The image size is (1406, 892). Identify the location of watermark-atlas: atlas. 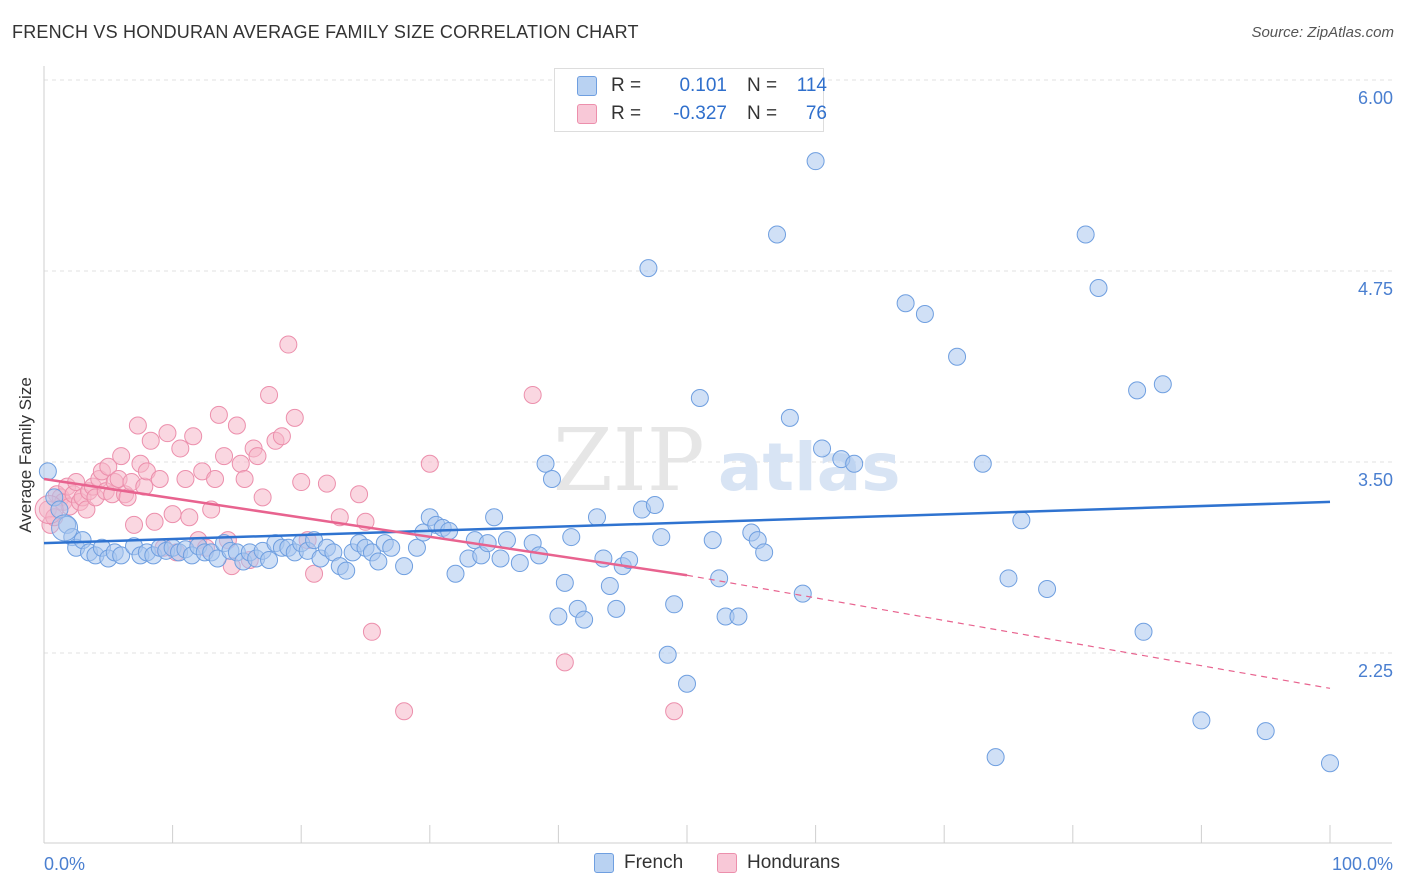
(809, 467).